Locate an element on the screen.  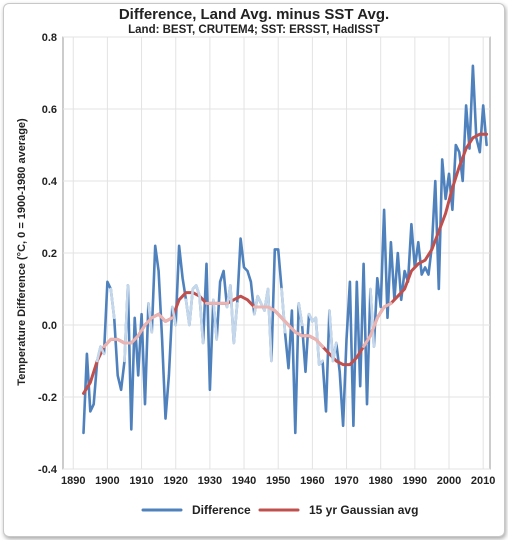
x-tick-label: 1970 is located at coordinates (346, 481).